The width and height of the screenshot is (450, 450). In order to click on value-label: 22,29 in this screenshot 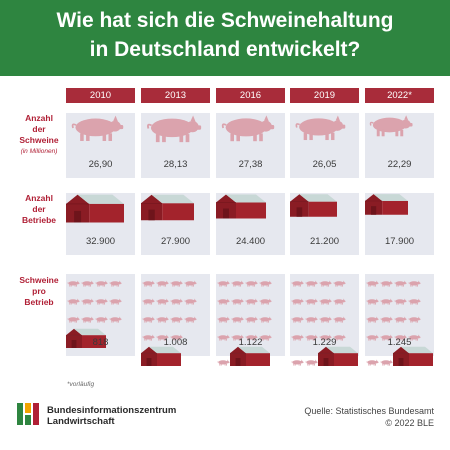, I will do `click(399, 164)`.